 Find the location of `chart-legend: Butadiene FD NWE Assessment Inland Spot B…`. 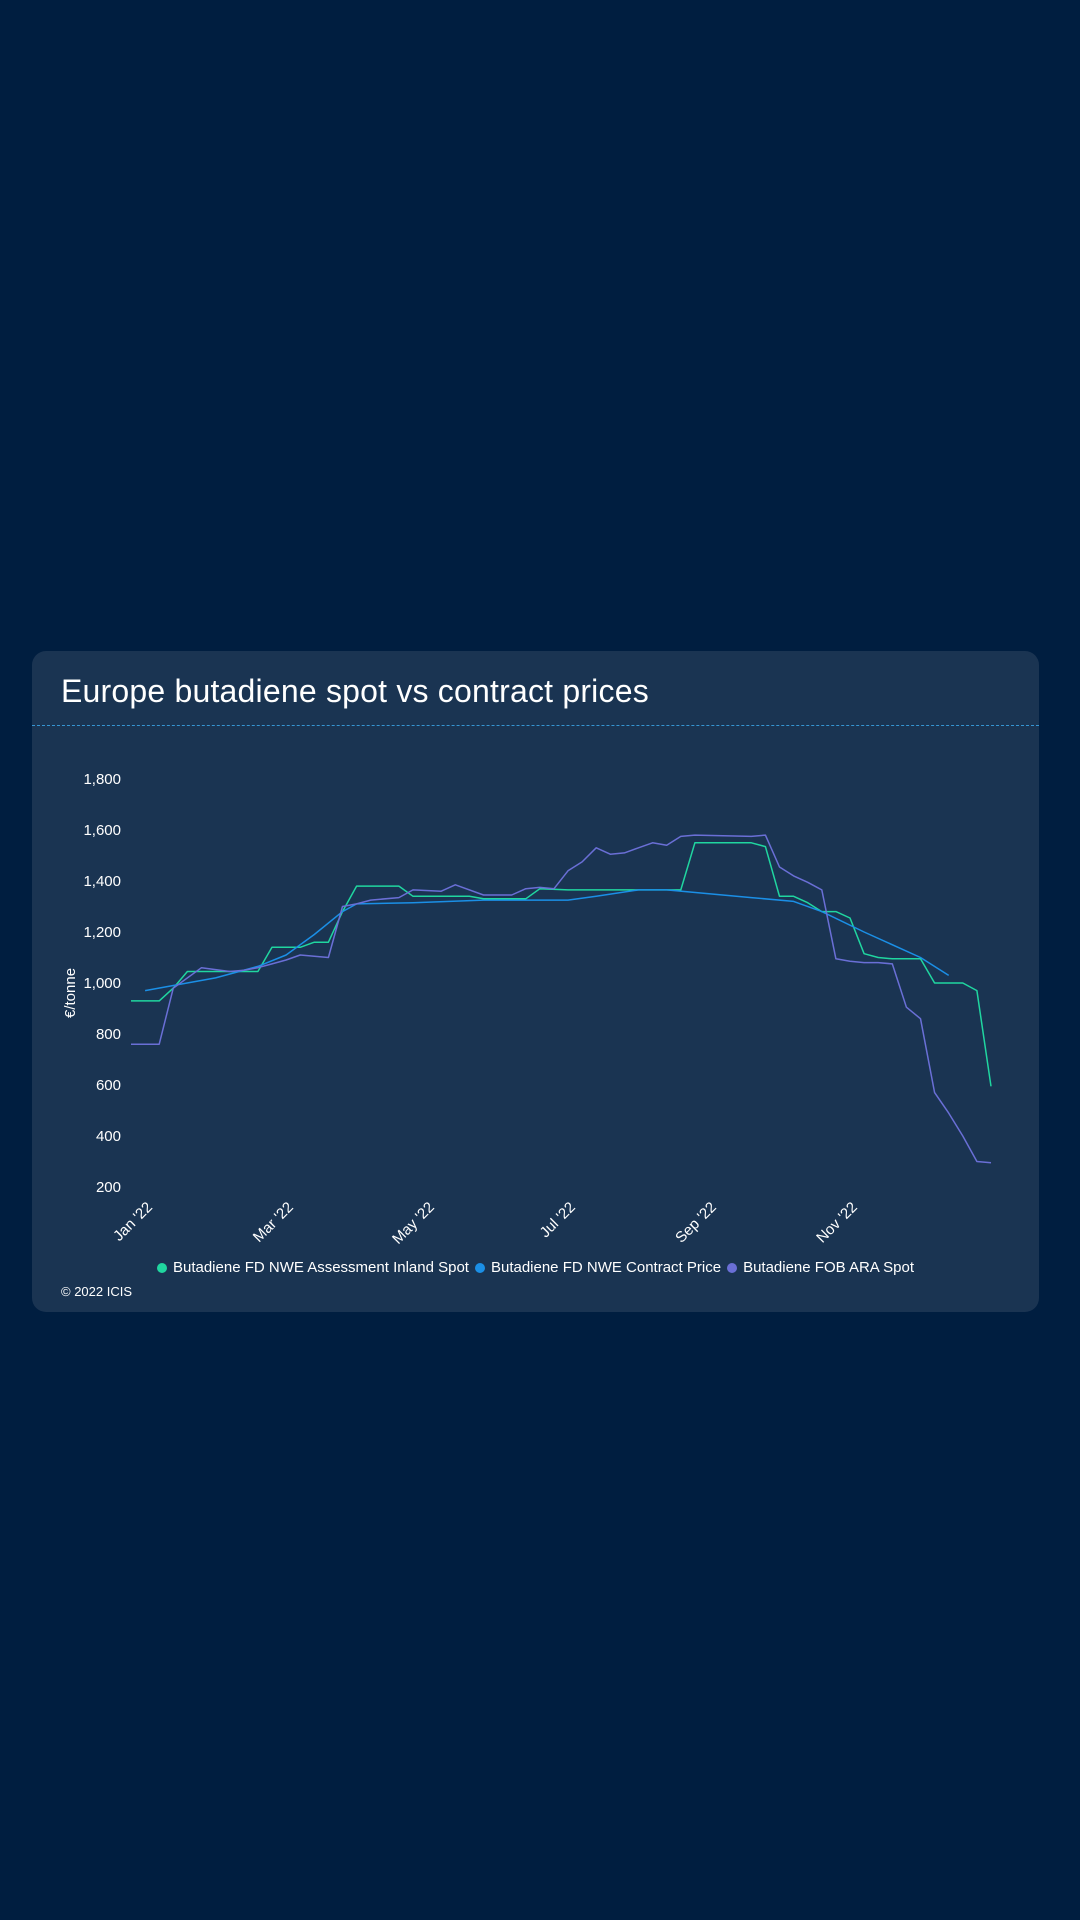

chart-legend: Butadiene FD NWE Assessment Inland Spot B… is located at coordinates (535, 1267).